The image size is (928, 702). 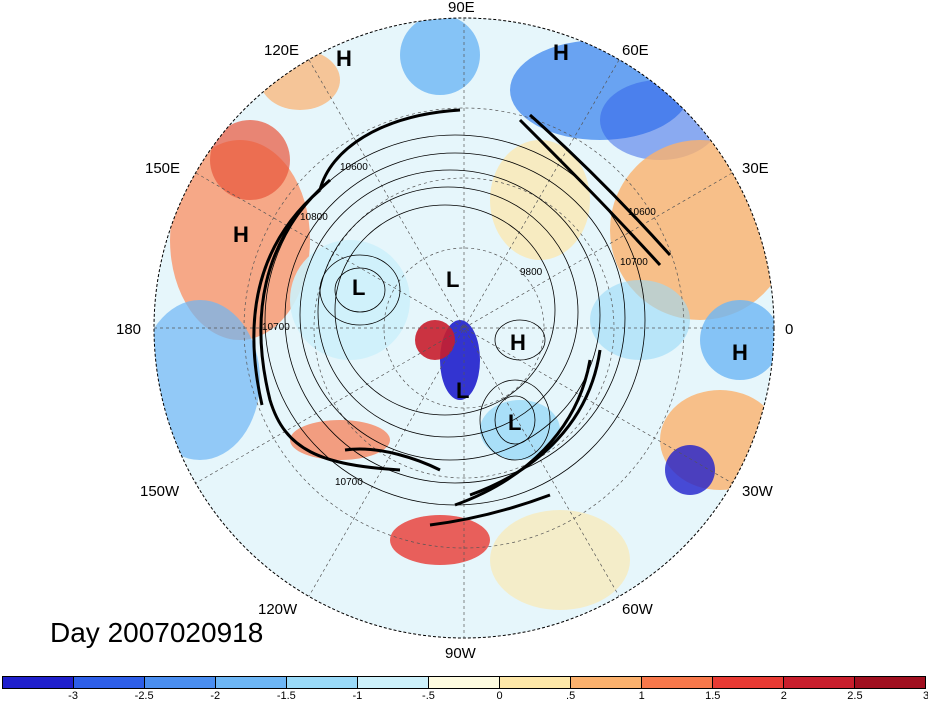 What do you see at coordinates (758, 491) in the screenshot?
I see `lon-label-30w: 30W` at bounding box center [758, 491].